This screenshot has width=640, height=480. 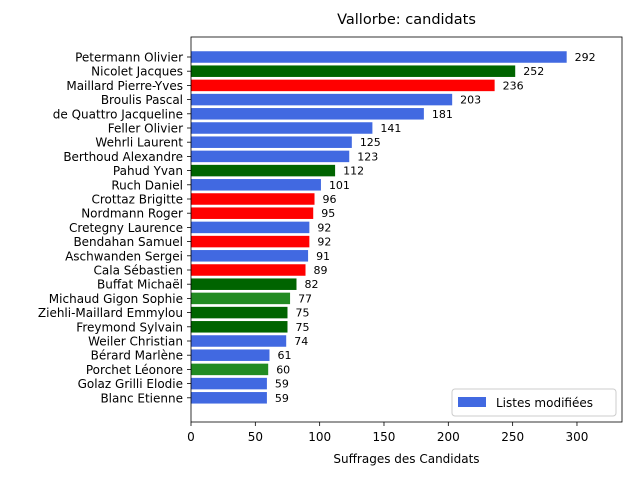 What do you see at coordinates (577, 437) in the screenshot?
I see `x-tick-label: 300` at bounding box center [577, 437].